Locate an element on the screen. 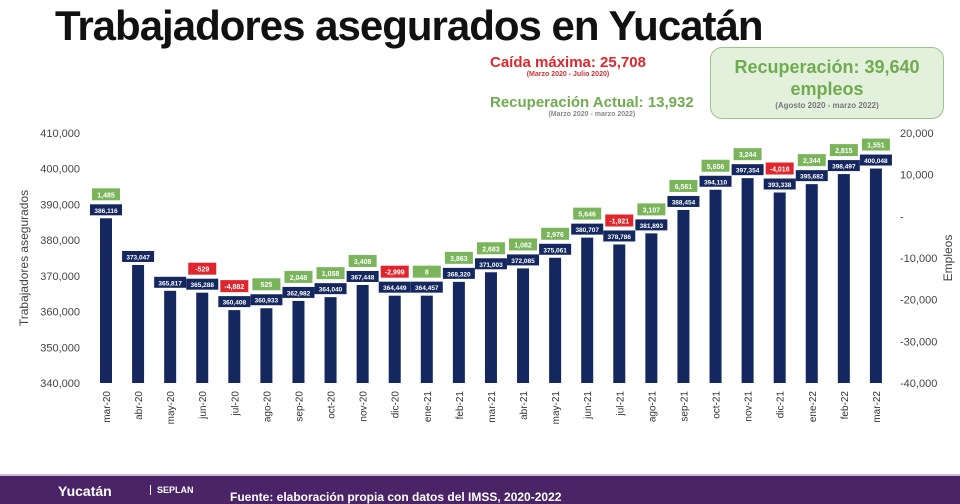 Image resolution: width=960 pixels, height=504 pixels. change-label: -2,999 is located at coordinates (395, 273).